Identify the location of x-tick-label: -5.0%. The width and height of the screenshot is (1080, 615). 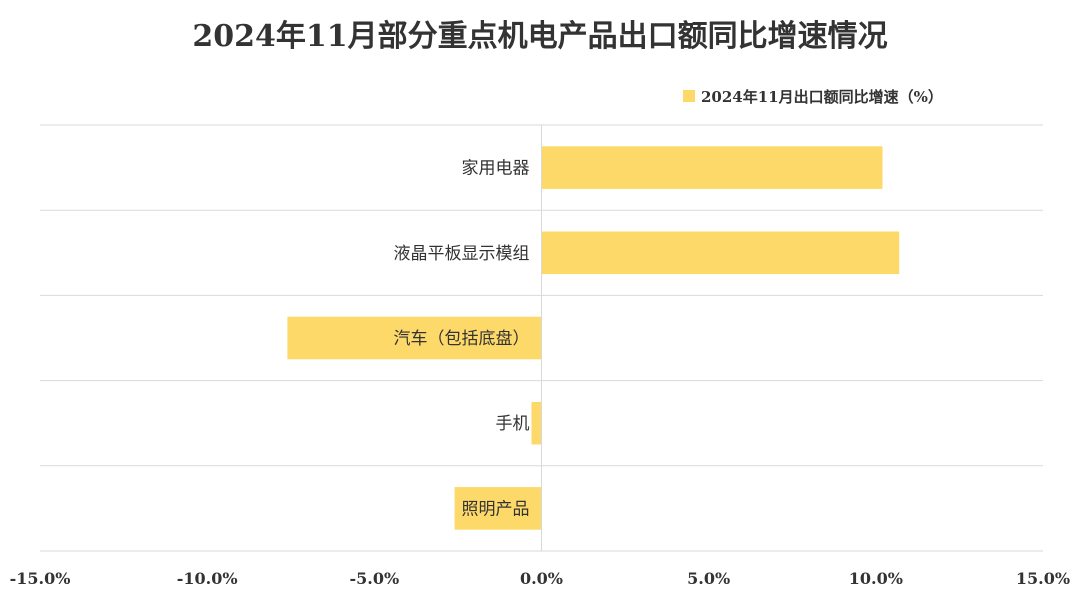
(374, 578).